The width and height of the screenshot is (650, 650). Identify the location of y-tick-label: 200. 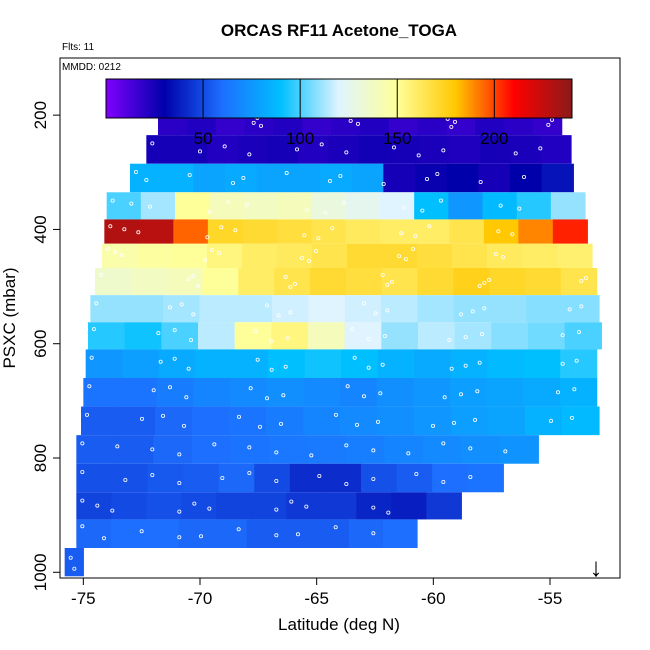
(40, 115).